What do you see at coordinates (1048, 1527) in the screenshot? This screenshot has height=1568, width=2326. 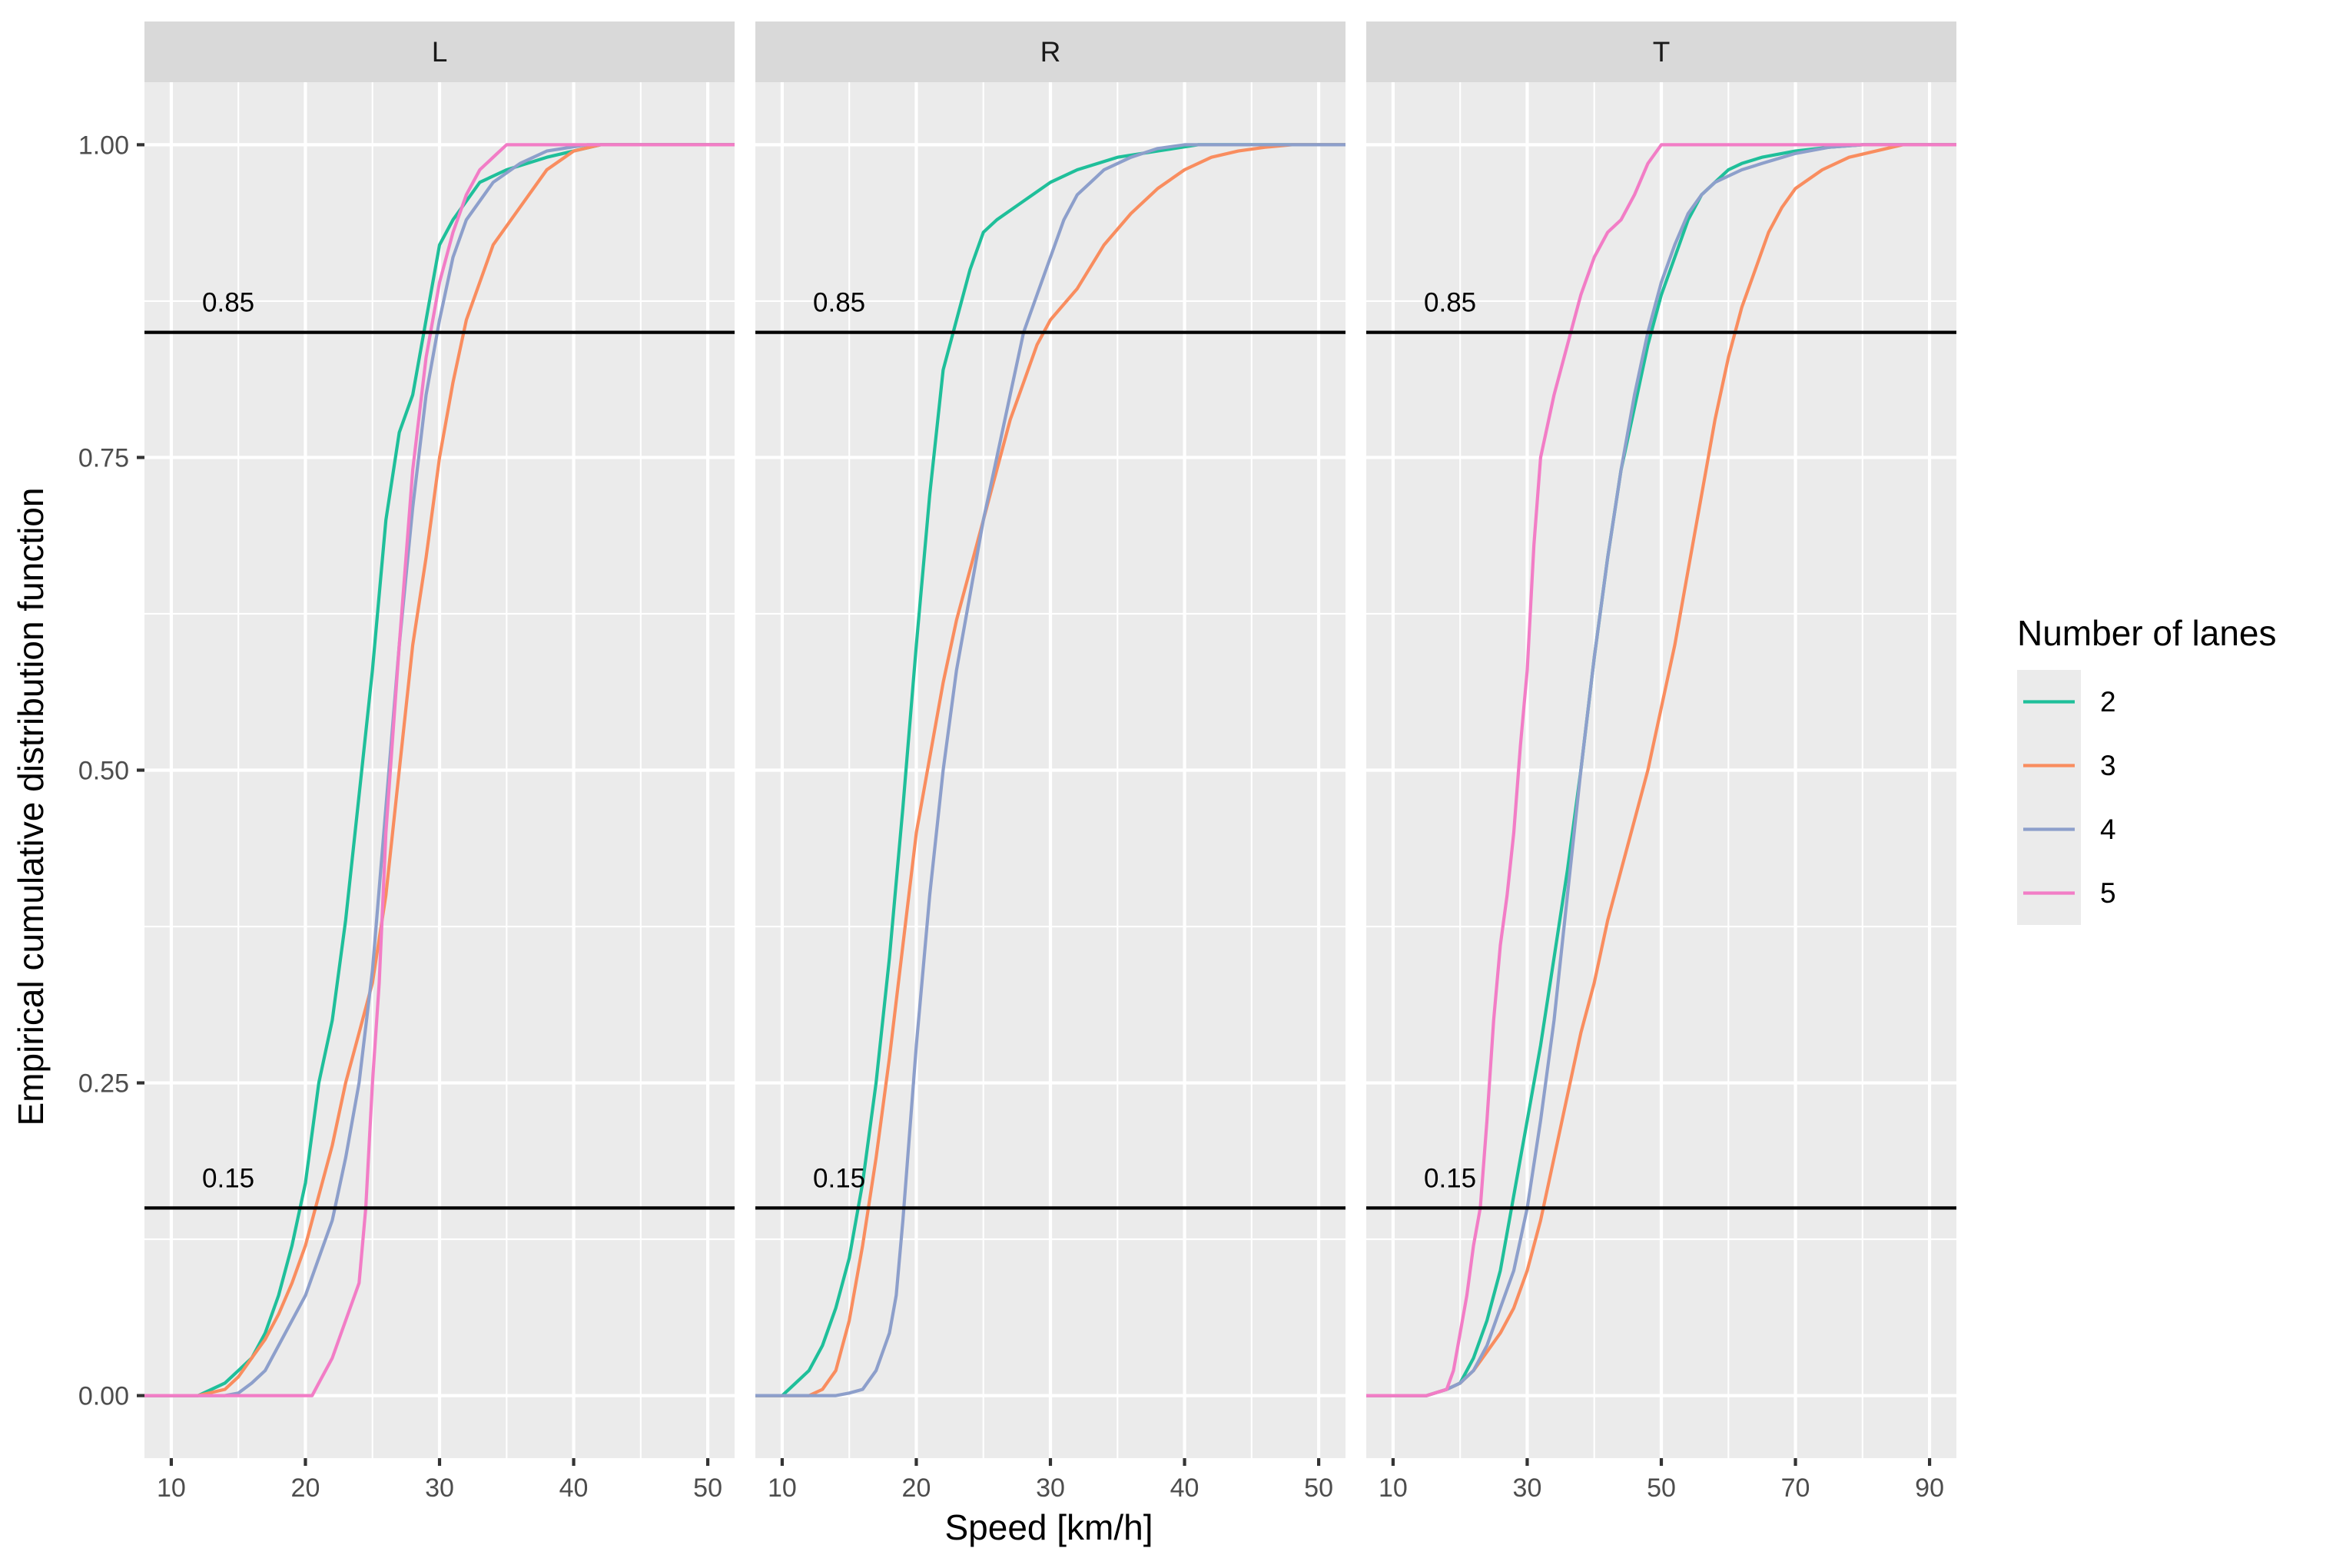 I see `x-axis-title: Speed [km/h]` at bounding box center [1048, 1527].